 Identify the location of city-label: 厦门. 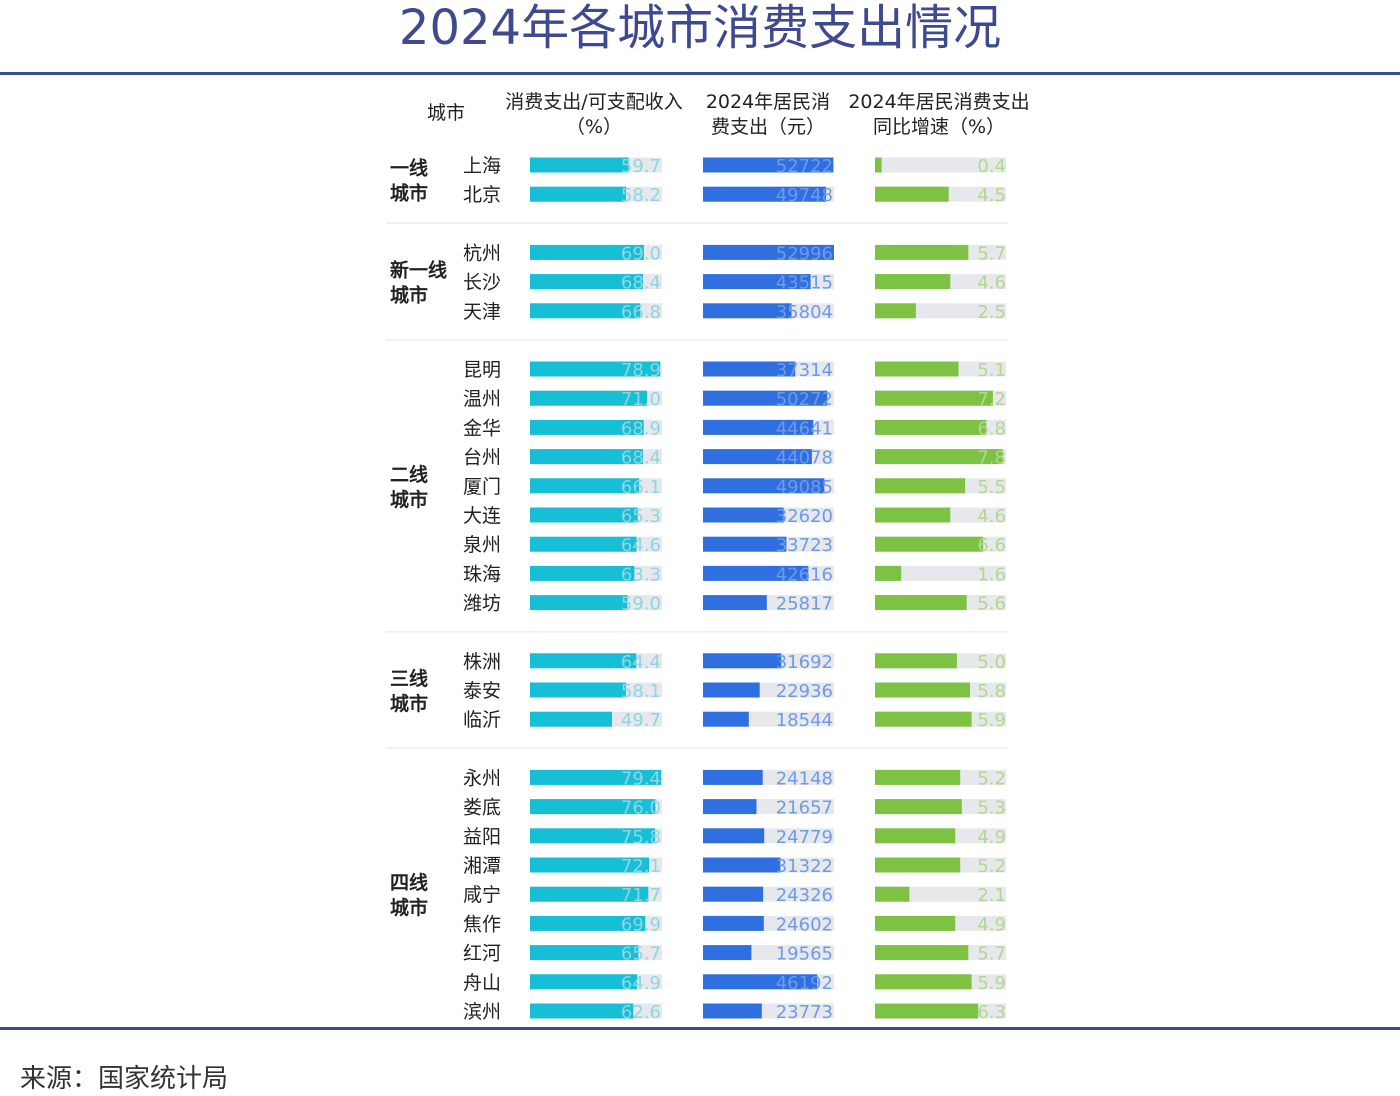
(482, 487).